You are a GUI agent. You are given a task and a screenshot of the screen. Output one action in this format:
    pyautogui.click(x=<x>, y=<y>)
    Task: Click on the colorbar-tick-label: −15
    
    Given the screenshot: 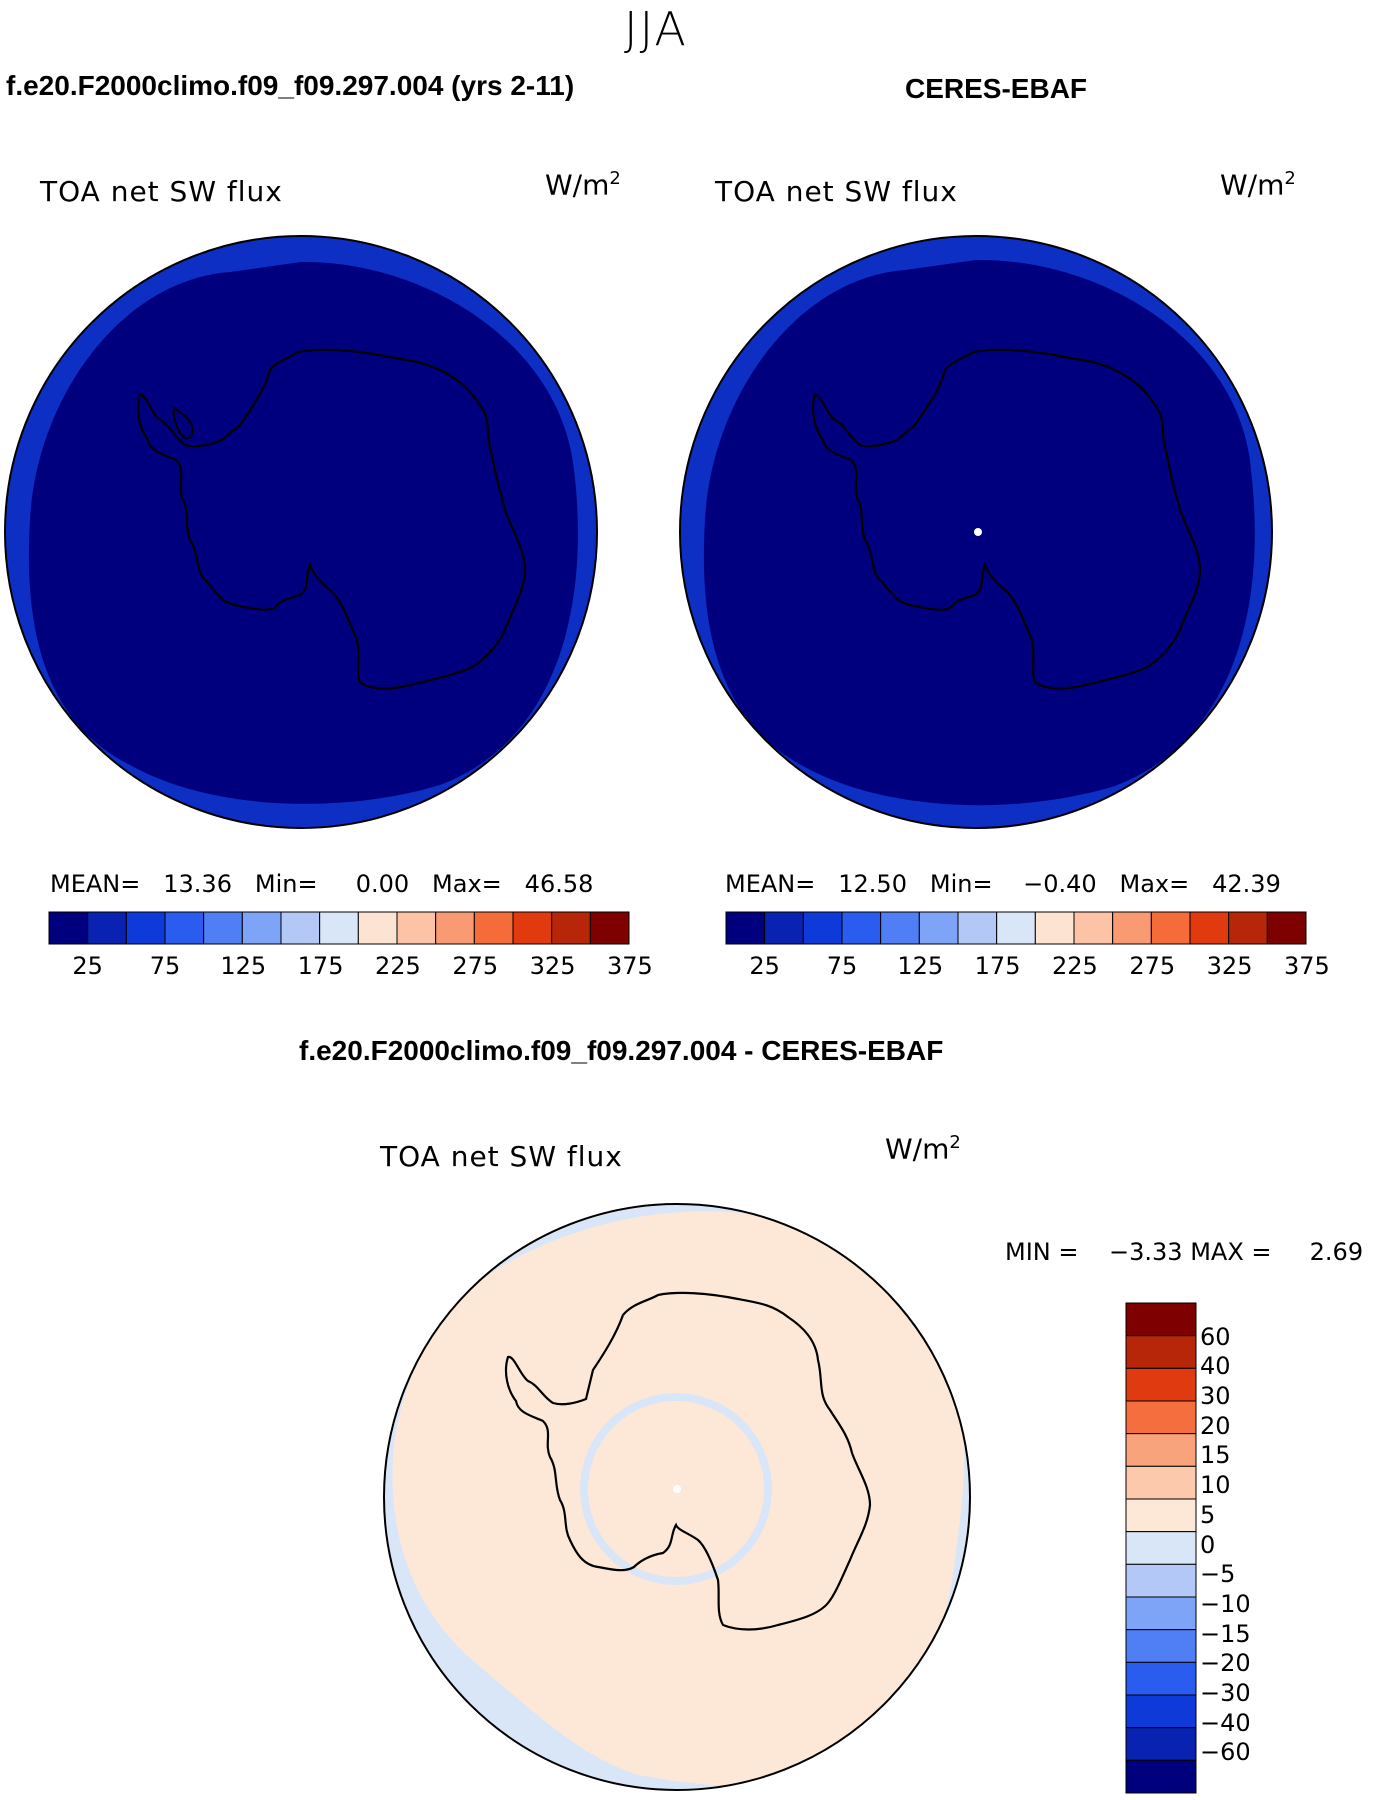 What is the action you would take?
    pyautogui.click(x=1225, y=1633)
    